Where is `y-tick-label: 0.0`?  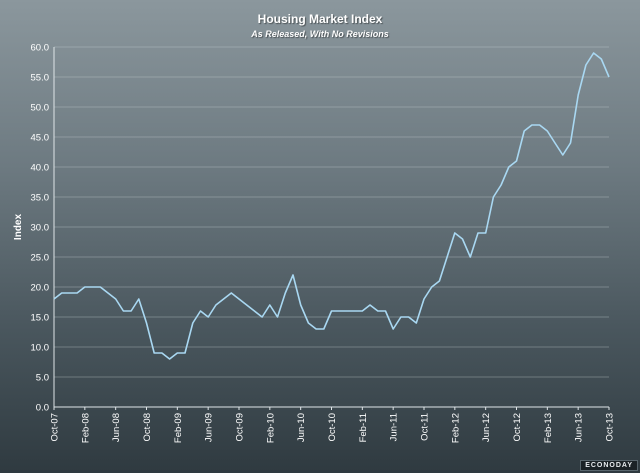 y-tick-label: 0.0 is located at coordinates (42, 408).